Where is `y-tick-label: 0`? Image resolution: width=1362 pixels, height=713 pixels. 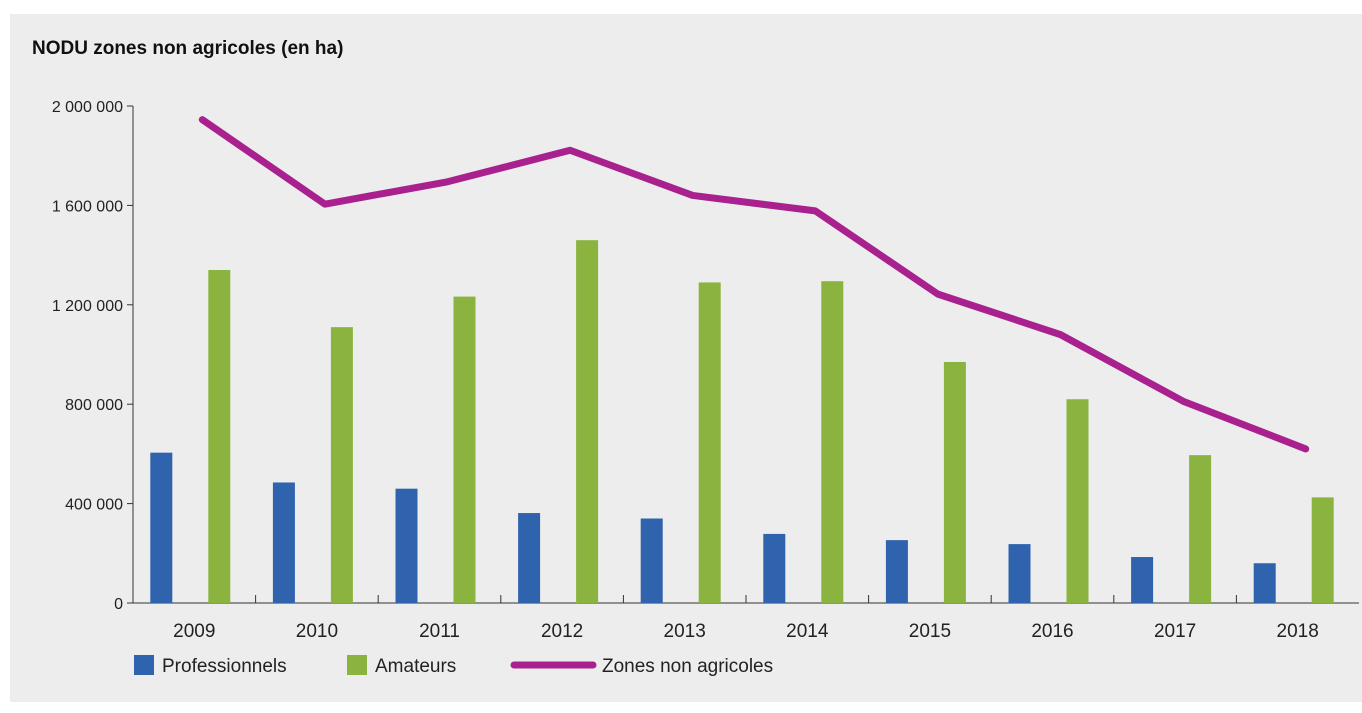
y-tick-label: 0 is located at coordinates (118, 604).